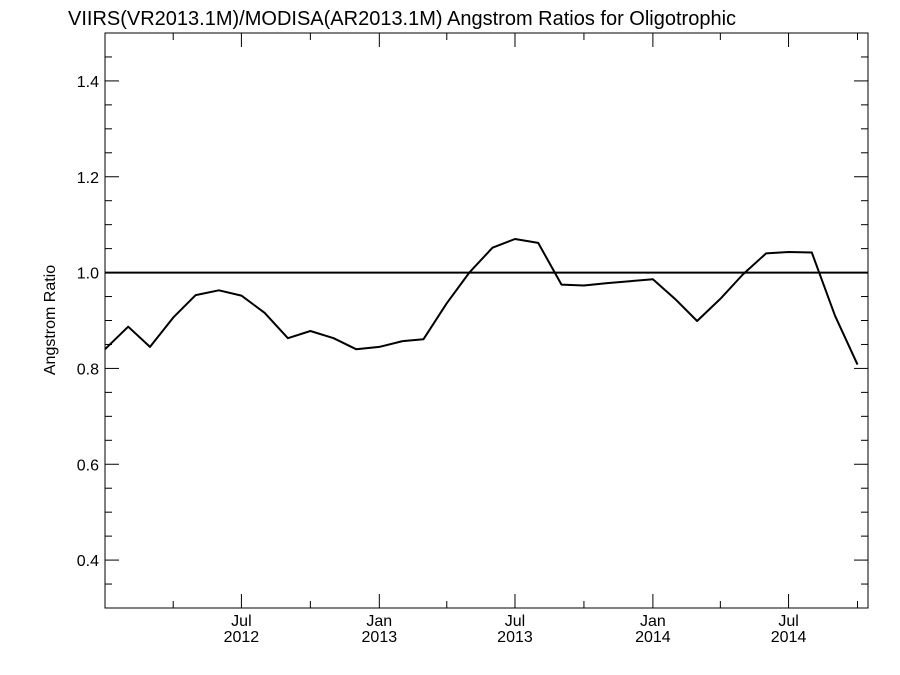  Describe the element at coordinates (88, 178) in the screenshot. I see `y-tick-label: 1.2` at that location.